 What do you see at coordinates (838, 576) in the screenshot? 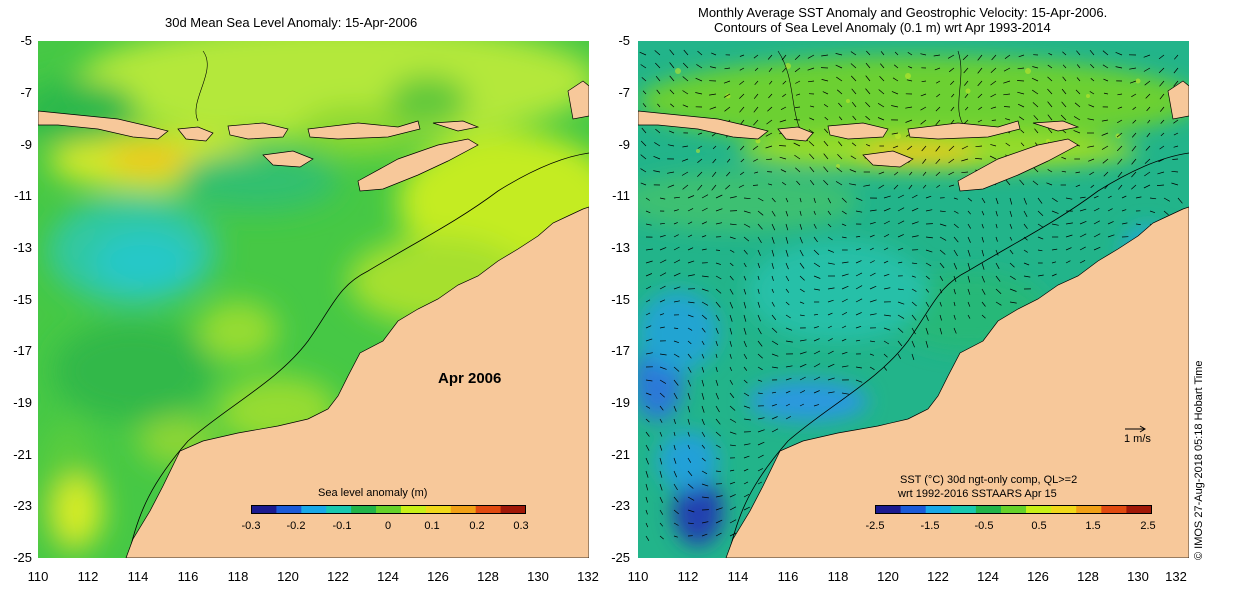
I see `lon-tick-label: 118` at bounding box center [838, 576].